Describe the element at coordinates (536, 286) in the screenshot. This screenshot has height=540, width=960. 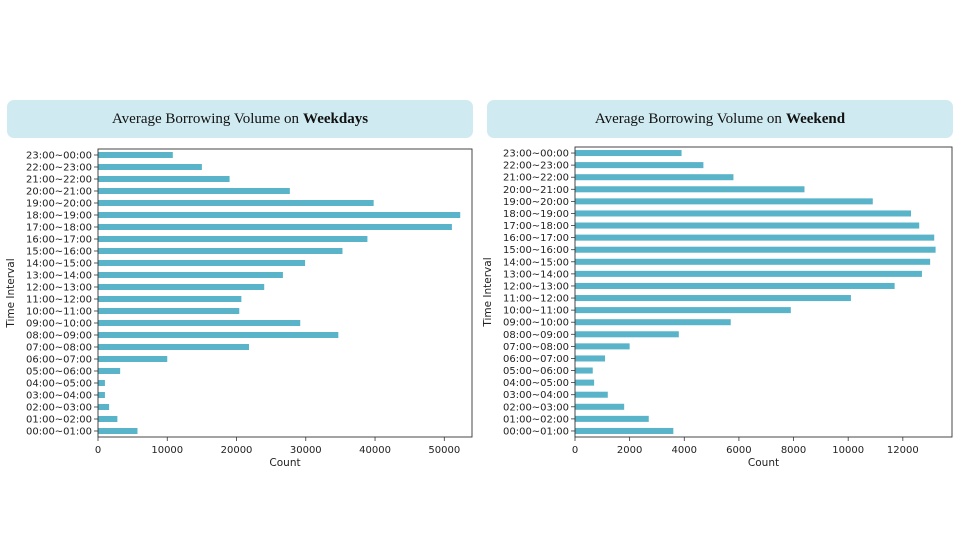
I see `weekend-ytick-label-12: 12:00~13:00` at that location.